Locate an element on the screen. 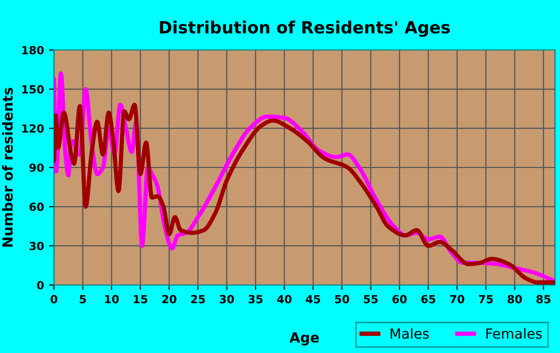 The width and height of the screenshot is (560, 353). legend-label: Males is located at coordinates (409, 333).